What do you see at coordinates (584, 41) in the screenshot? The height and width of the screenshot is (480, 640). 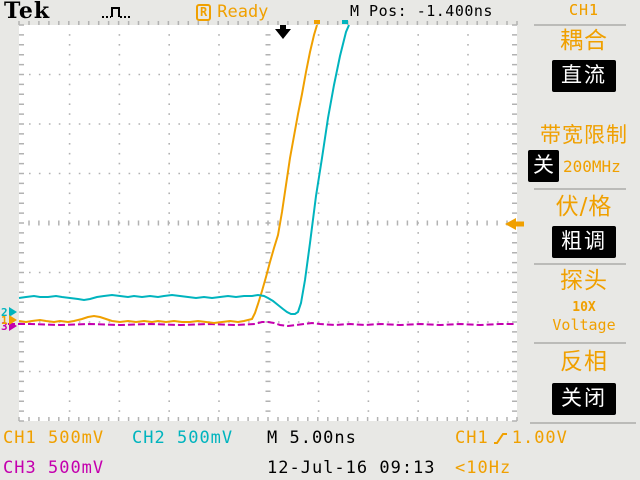 I see `coupling-label: 耦合` at bounding box center [584, 41].